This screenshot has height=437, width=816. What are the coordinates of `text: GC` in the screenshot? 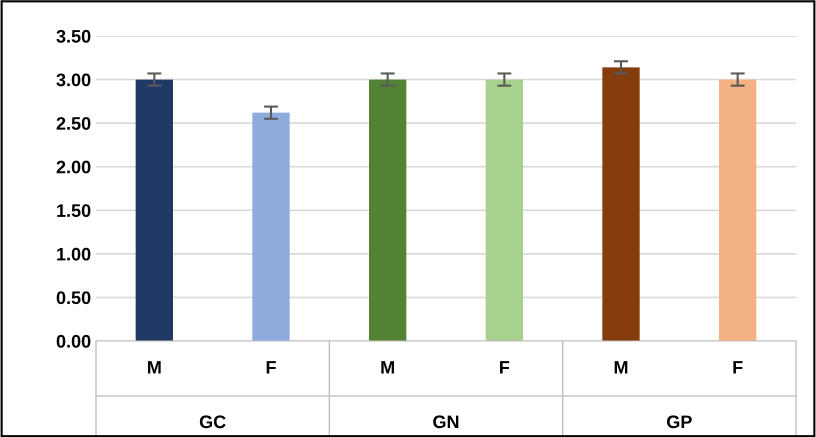 It's located at (213, 421).